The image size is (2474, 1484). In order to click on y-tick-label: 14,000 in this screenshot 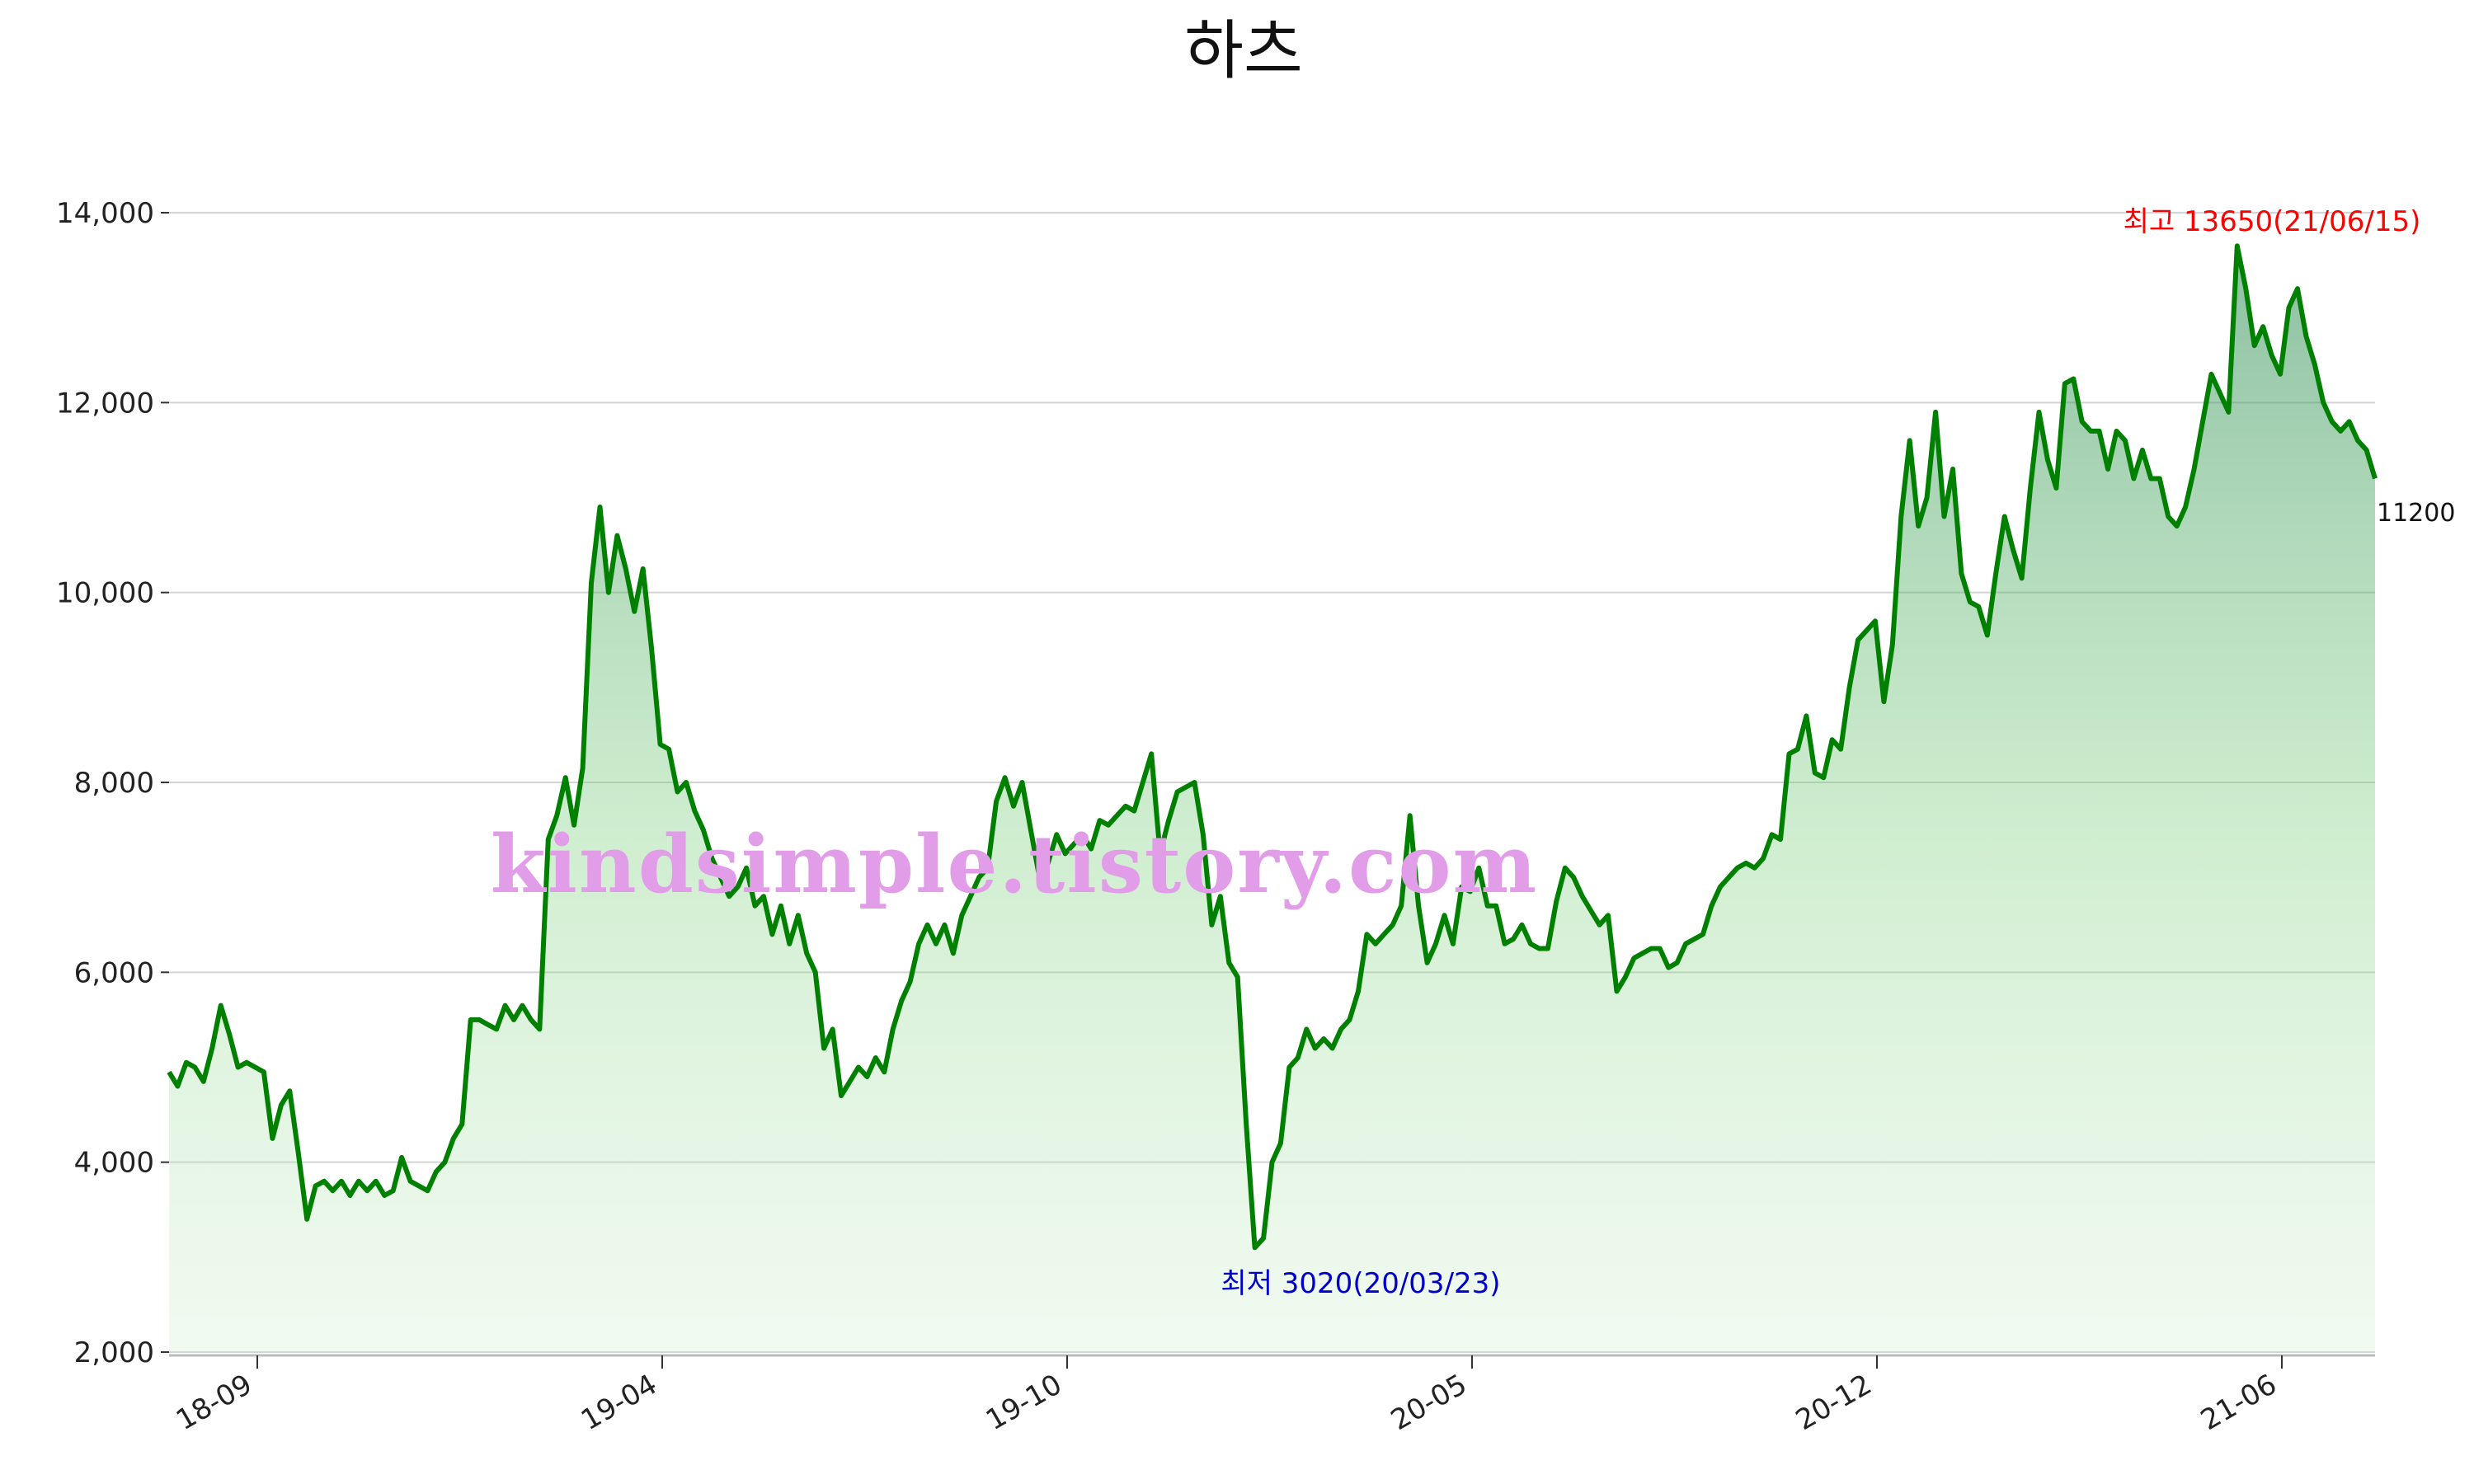, I will do `click(105, 213)`.